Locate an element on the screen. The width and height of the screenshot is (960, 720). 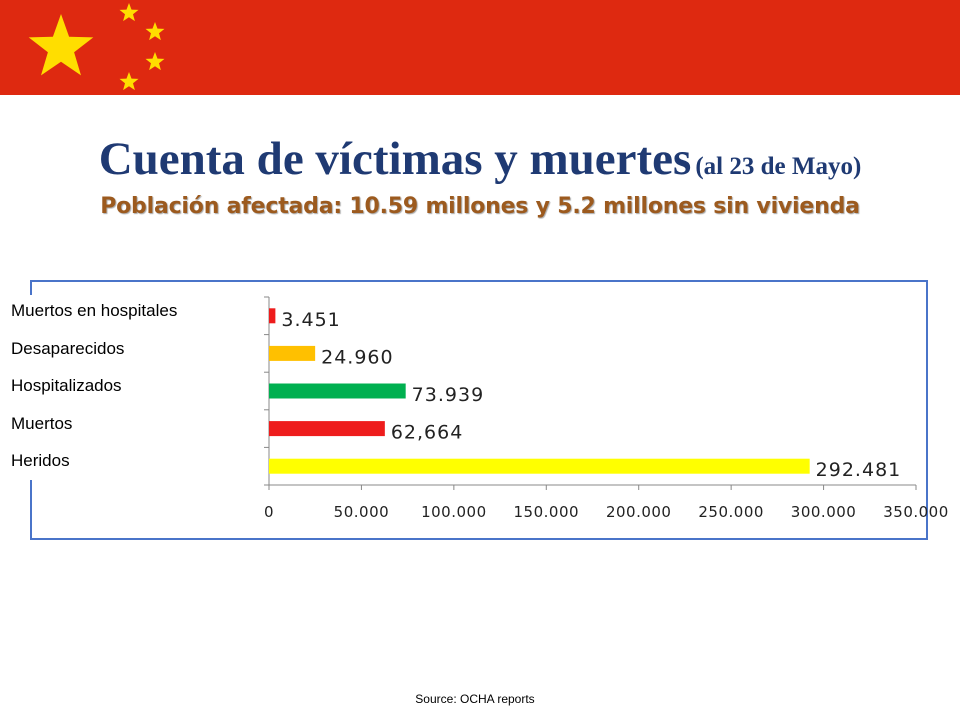
x-tick-label: 250.000 is located at coordinates (731, 512).